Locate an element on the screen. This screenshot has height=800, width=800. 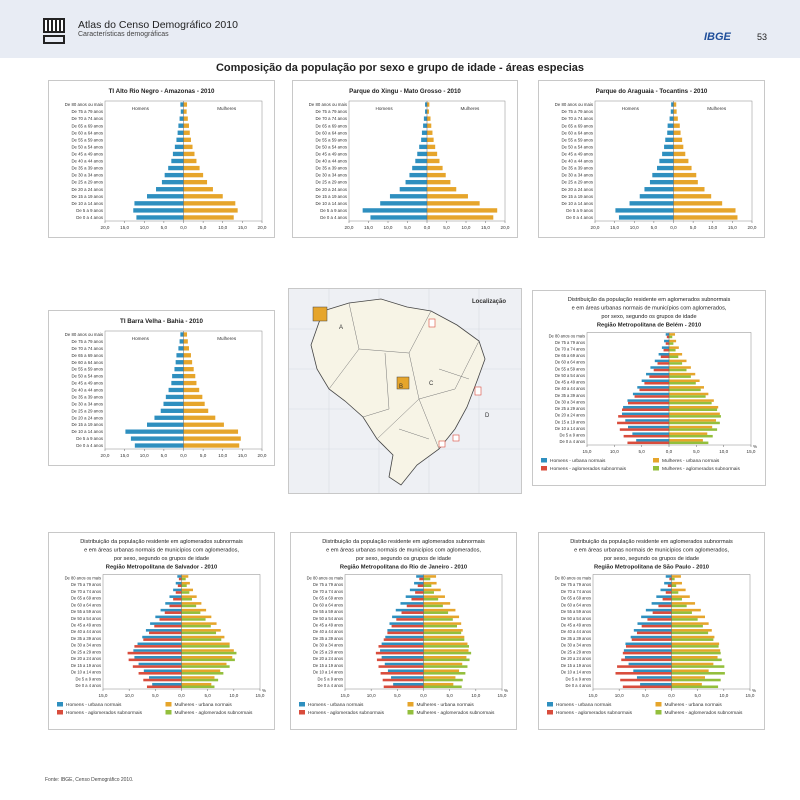
age-tick-label: De 35 a 39 anos is located at coordinates (331, 168).